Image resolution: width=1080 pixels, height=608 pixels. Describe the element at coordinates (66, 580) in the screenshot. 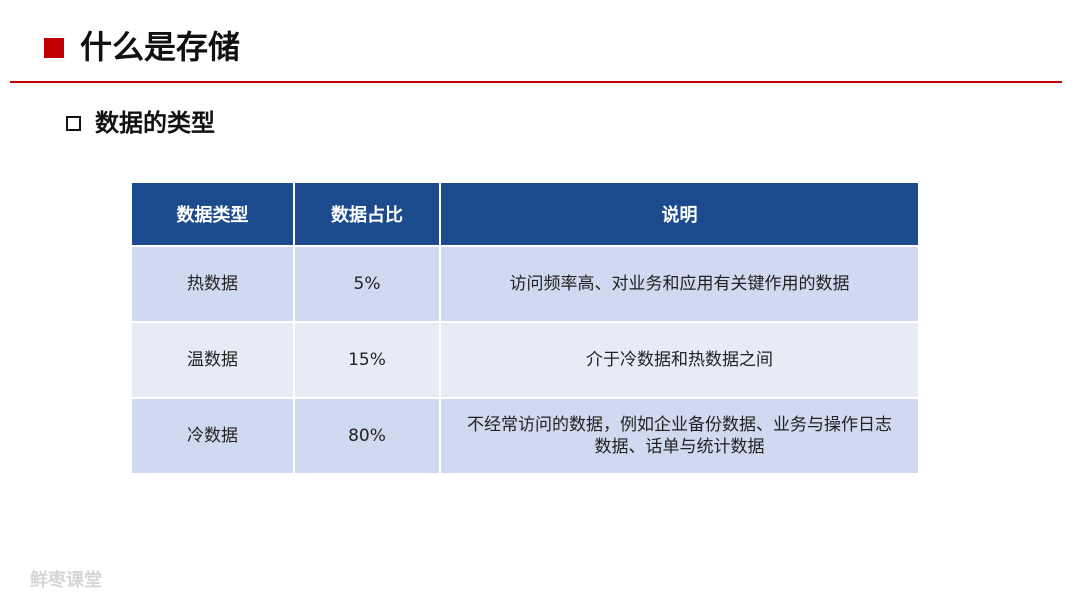

I see `watermark: 鲜枣课堂` at that location.